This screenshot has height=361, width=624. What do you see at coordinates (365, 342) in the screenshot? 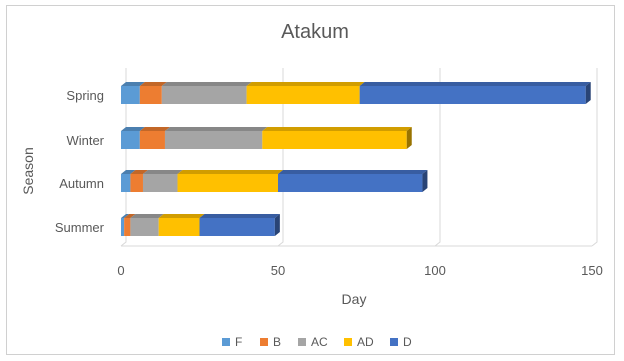
I see `legend-label: AD` at bounding box center [365, 342].